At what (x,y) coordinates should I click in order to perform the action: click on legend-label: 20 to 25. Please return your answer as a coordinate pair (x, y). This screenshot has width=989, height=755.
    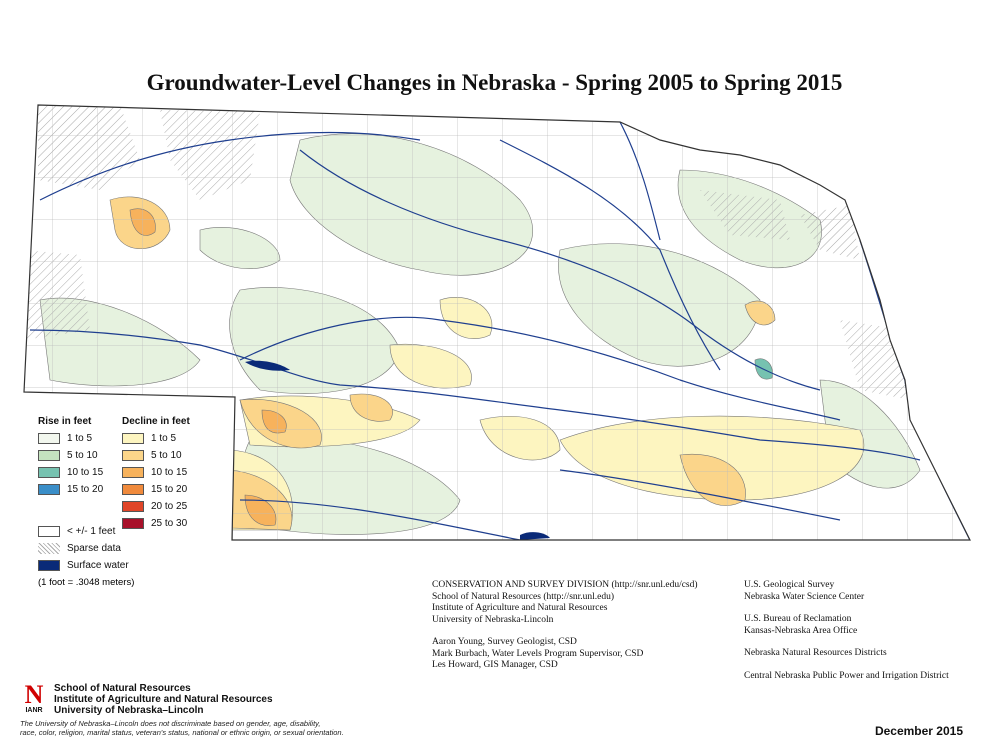
    Looking at the image, I should click on (169, 506).